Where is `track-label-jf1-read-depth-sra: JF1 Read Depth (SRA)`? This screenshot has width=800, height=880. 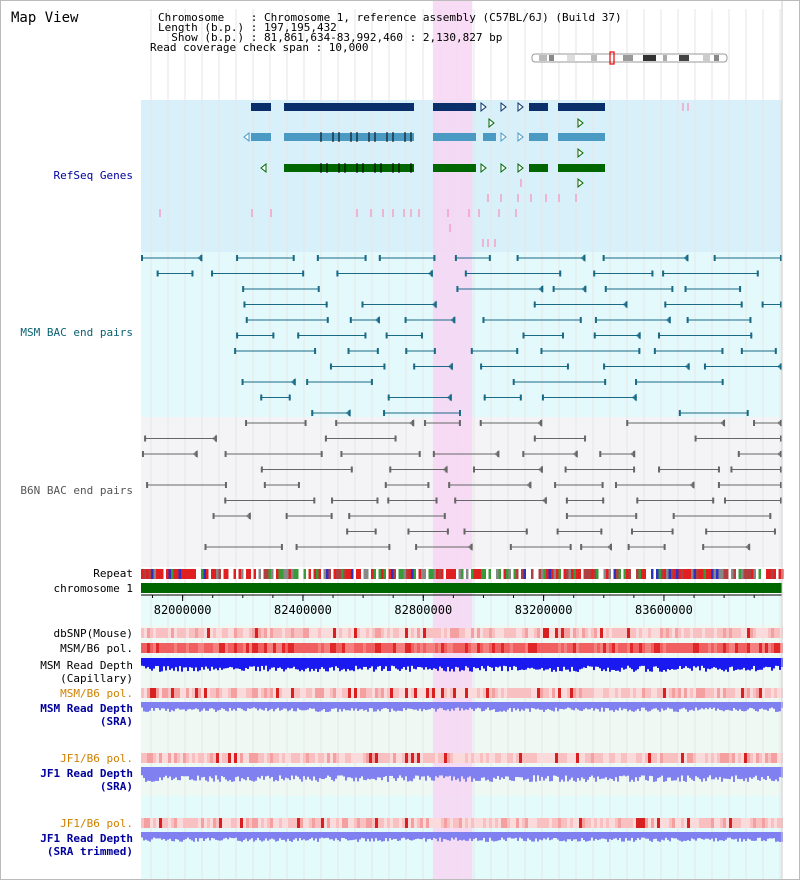 track-label-jf1-read-depth-sra: JF1 Read Depth (SRA) is located at coordinates (86, 780).